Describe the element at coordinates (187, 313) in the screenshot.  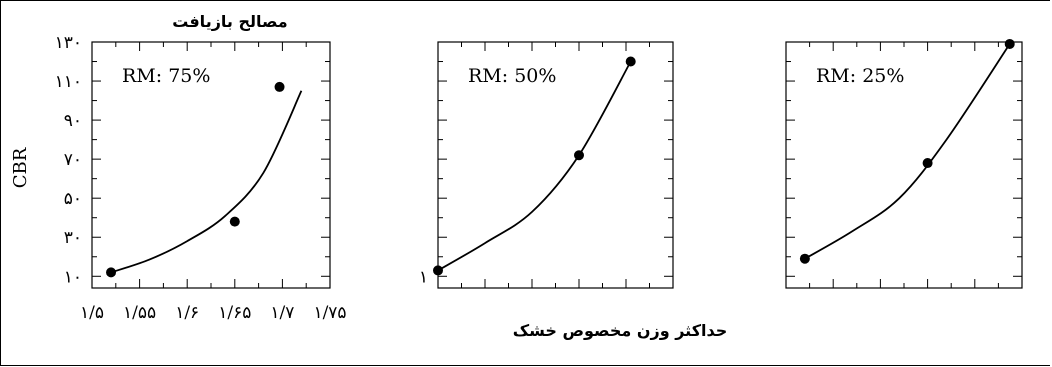
I see `x-tick-label: ۱/۶` at that location.